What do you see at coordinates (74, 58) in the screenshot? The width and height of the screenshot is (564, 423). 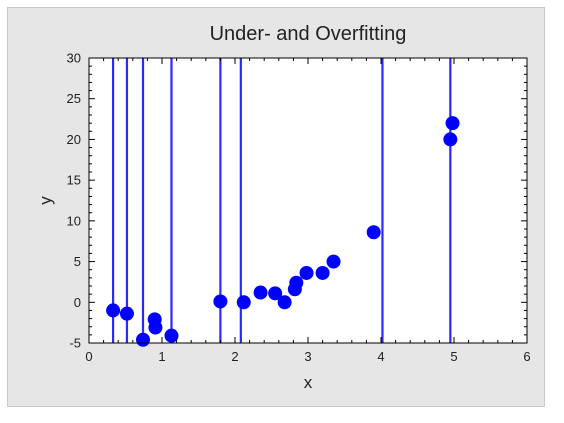 I see `y-tick-label: 30` at bounding box center [74, 58].